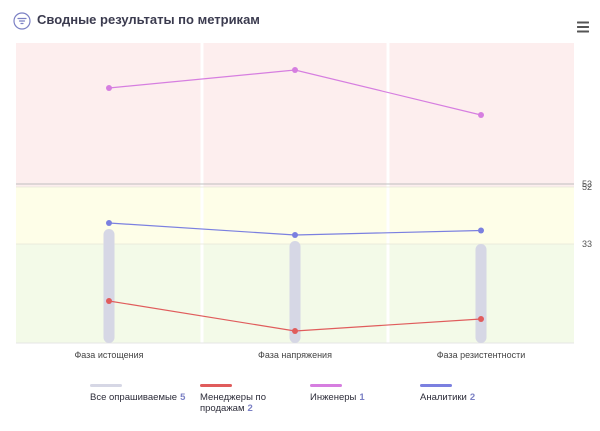 The width and height of the screenshot is (600, 431). I want to click on legend-count: 5, so click(183, 397).